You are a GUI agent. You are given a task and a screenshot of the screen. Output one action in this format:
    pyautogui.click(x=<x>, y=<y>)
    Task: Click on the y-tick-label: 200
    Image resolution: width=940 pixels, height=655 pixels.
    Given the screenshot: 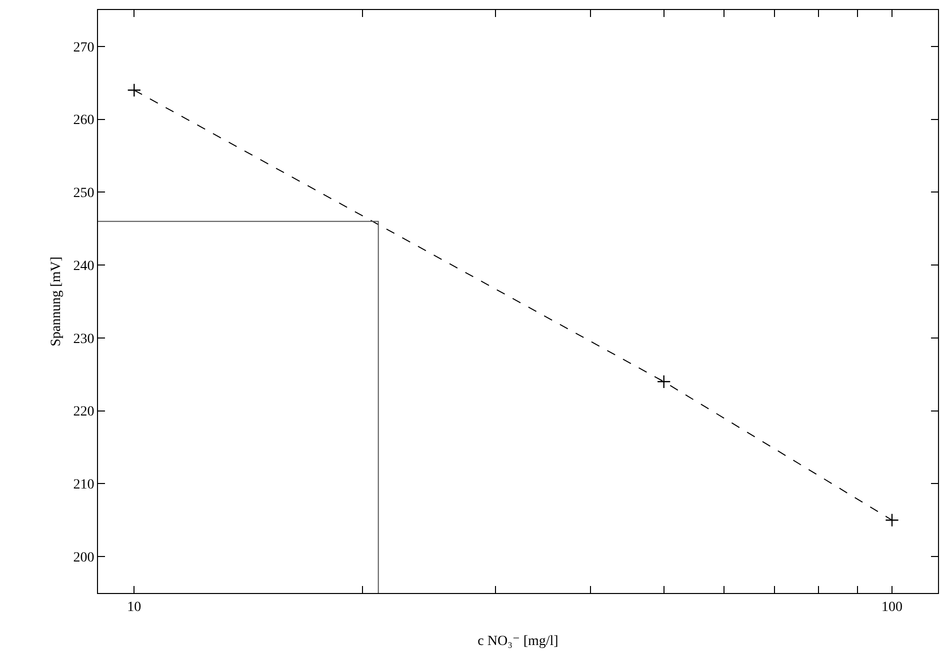 What is the action you would take?
    pyautogui.click(x=83, y=558)
    